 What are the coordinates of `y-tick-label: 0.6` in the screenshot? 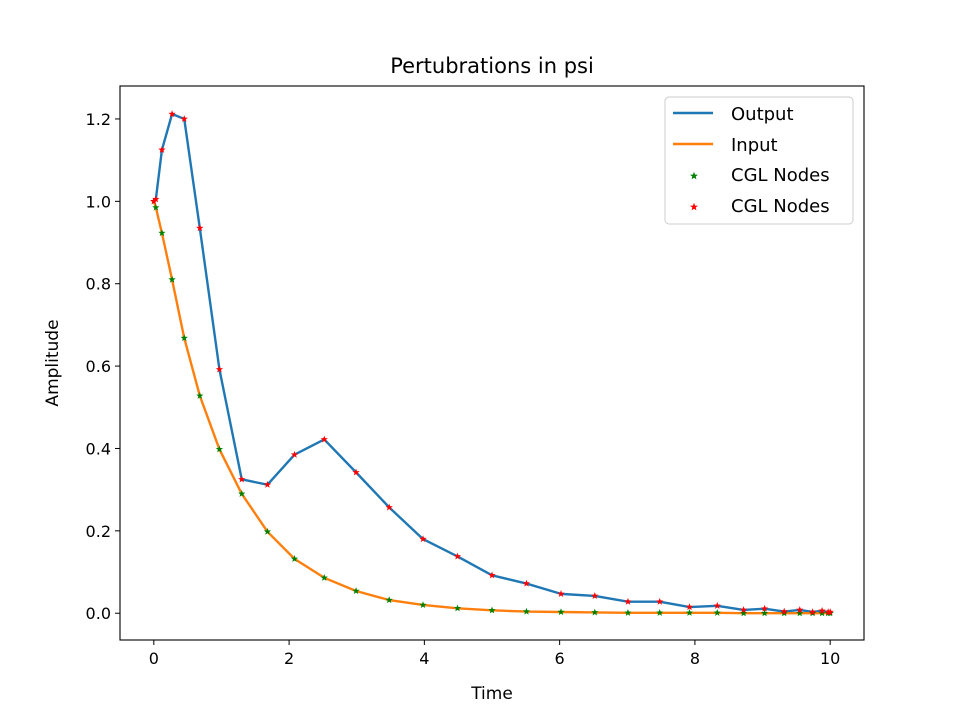 It's located at (98, 366).